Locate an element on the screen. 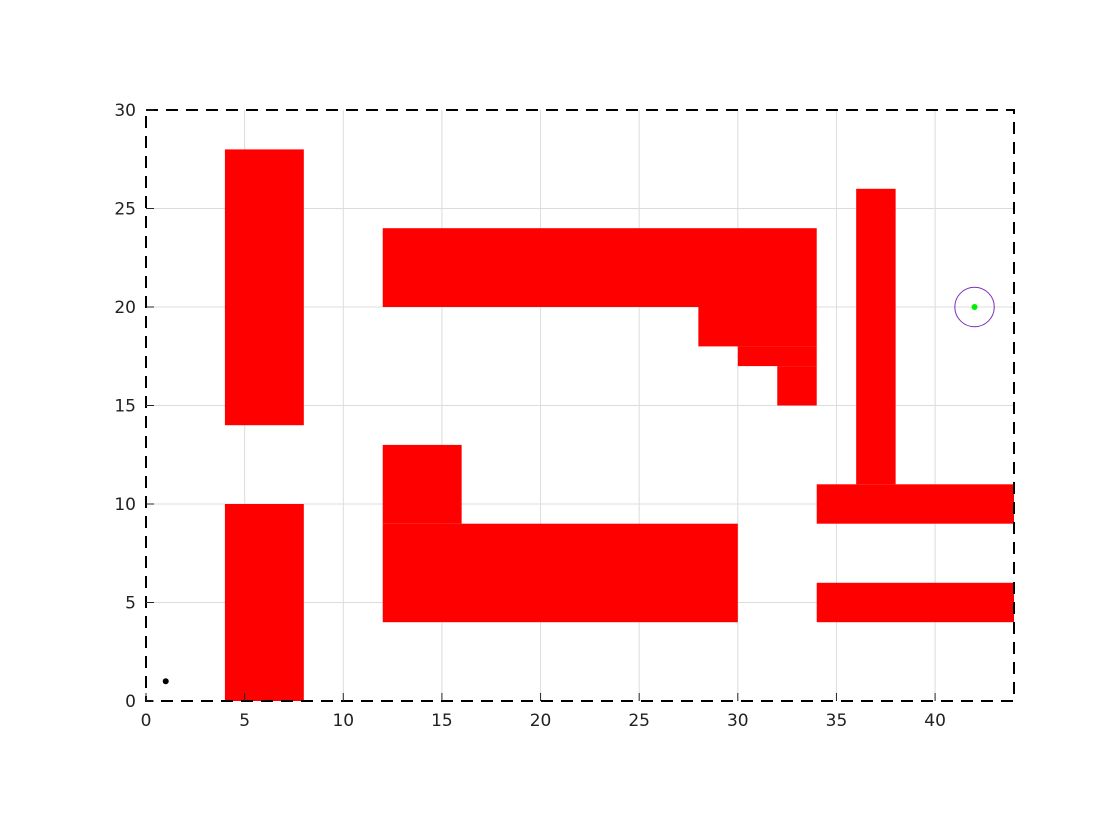  x-tick-label: 30 is located at coordinates (738, 721).